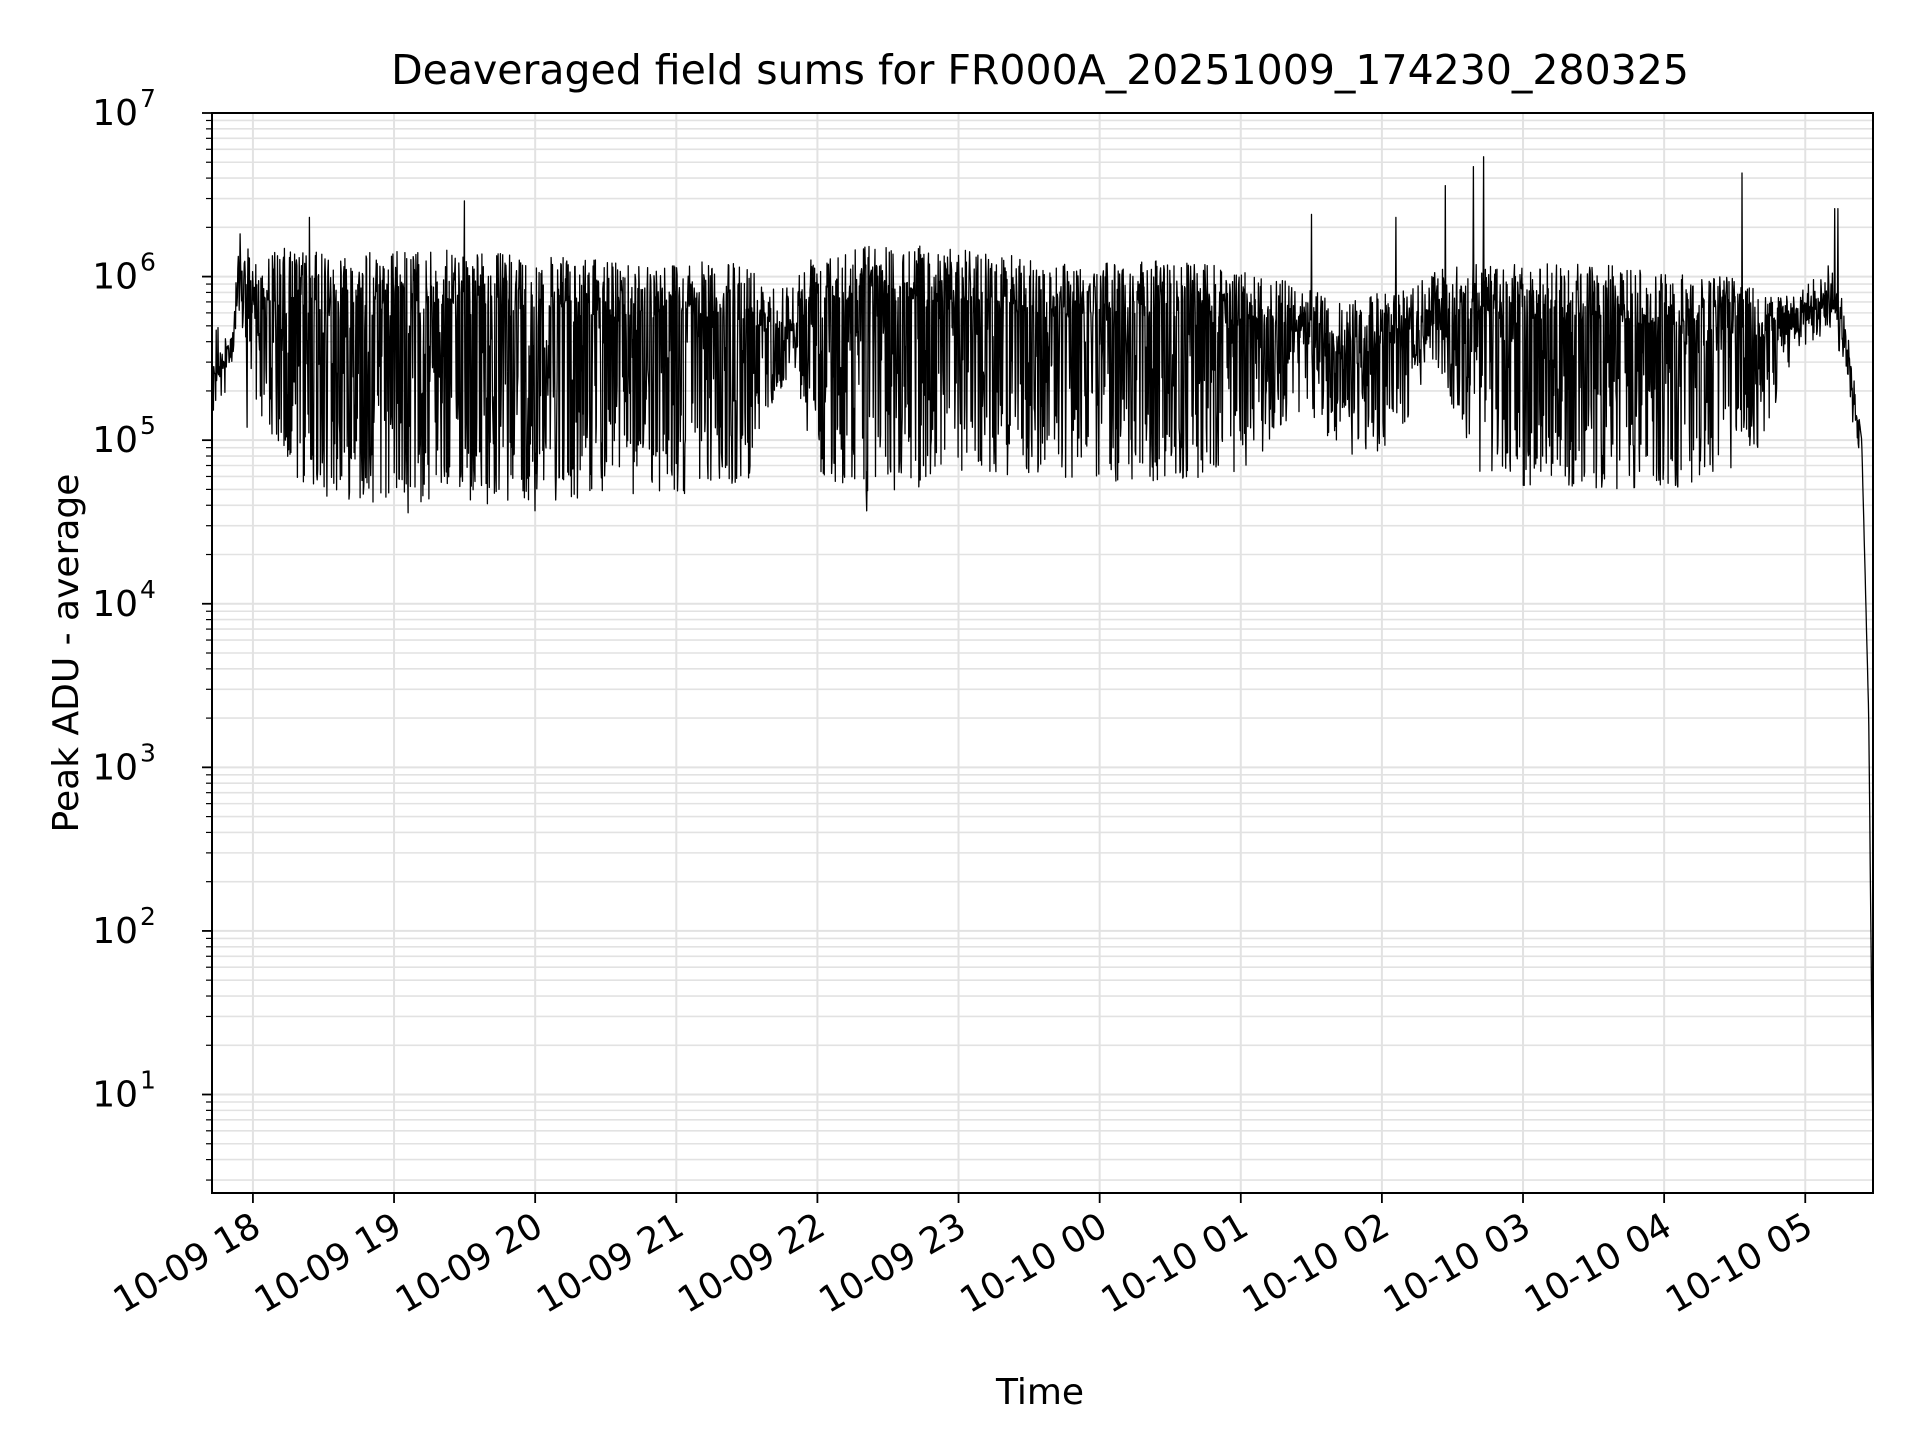 The image size is (1920, 1440). I want to click on y-tick-exponent: 5, so click(148, 425).